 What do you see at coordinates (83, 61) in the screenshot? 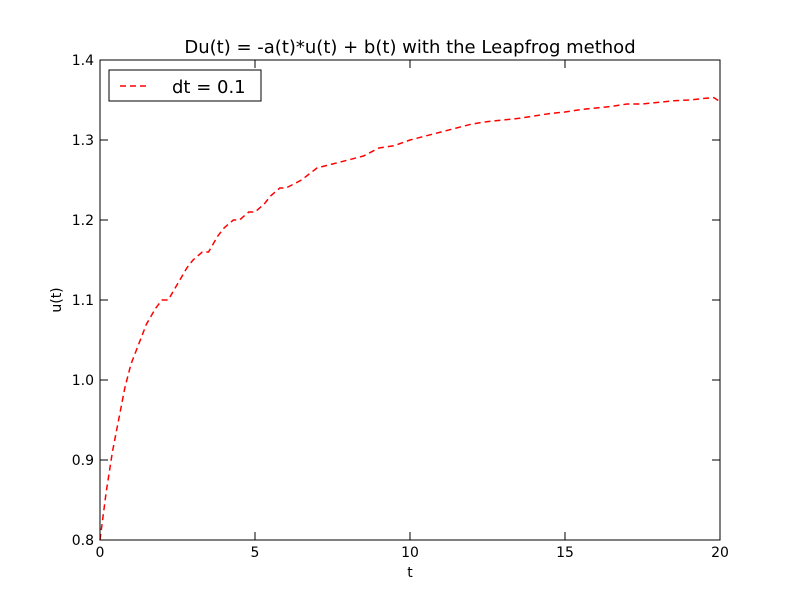
I see `y-tick-label: 1.4` at bounding box center [83, 61].